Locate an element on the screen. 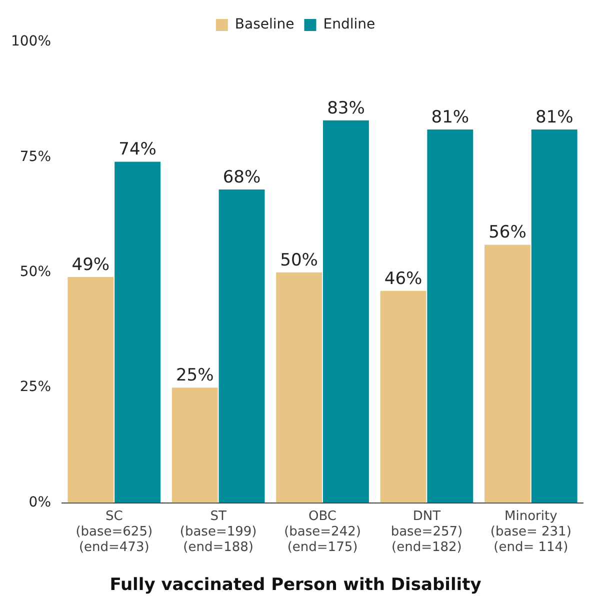 This screenshot has height=608, width=595. x-tick-label: DNT base=257) (end=182) is located at coordinates (426, 532).